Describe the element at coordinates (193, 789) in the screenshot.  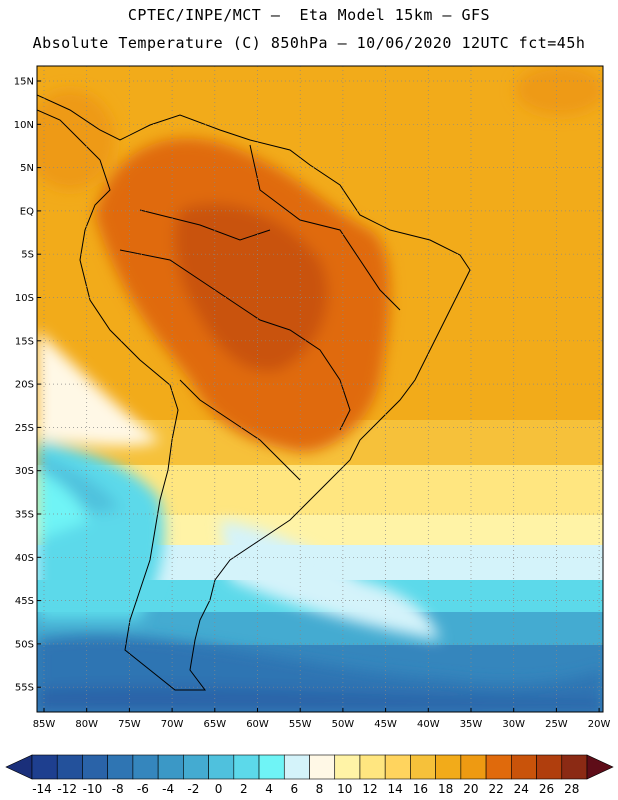
I see `colorbar-label: -2` at that location.